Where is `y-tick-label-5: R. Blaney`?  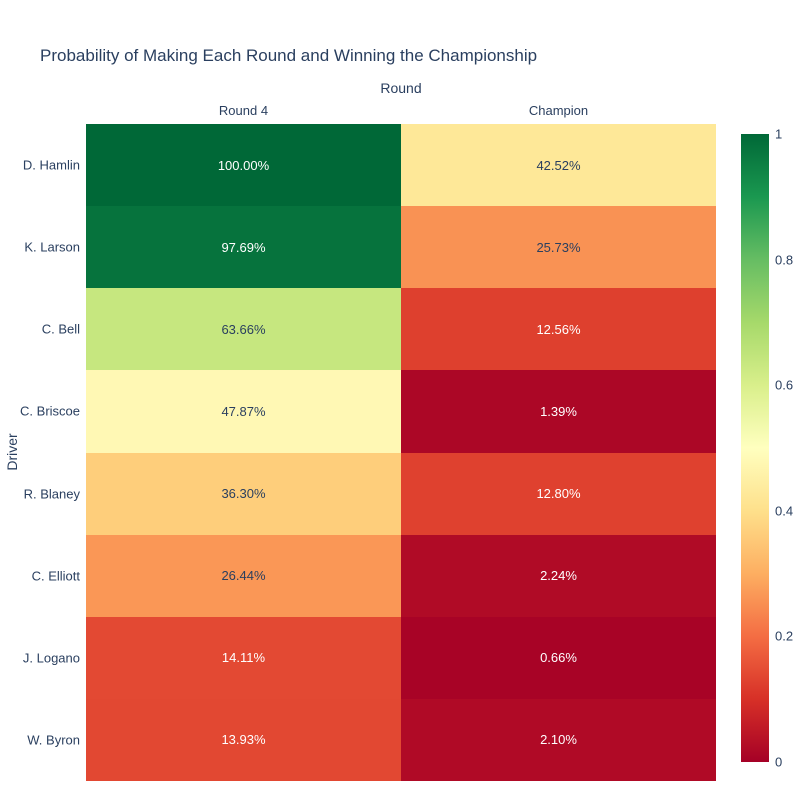 y-tick-label-5: R. Blaney is located at coordinates (51, 494).